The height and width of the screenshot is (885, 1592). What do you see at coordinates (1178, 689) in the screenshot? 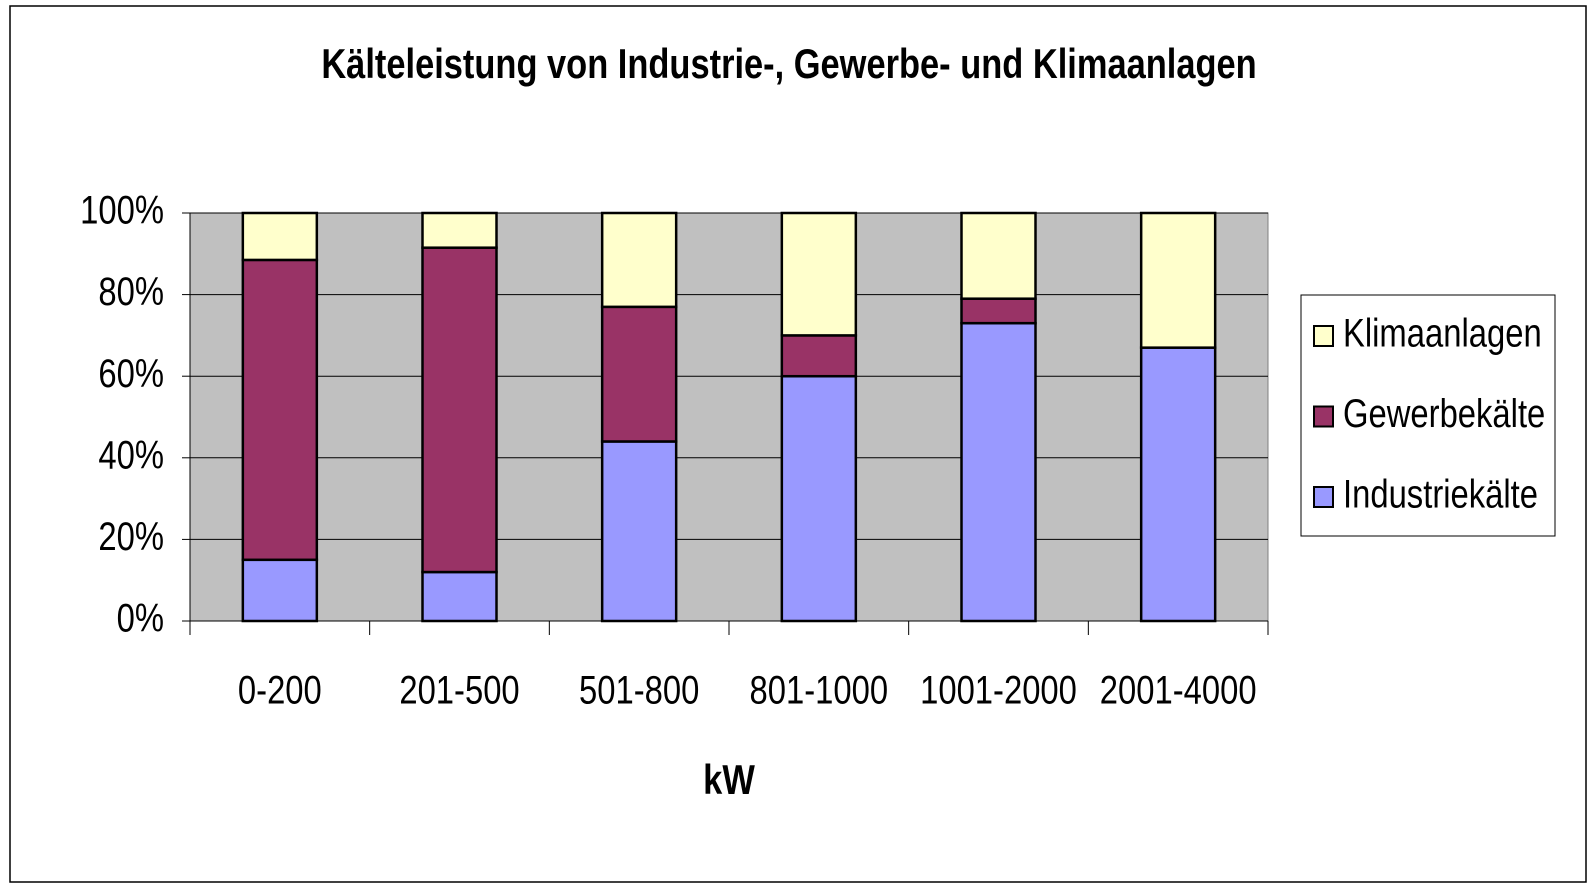
I see `x-tick-label: 2001-4000` at bounding box center [1178, 689].